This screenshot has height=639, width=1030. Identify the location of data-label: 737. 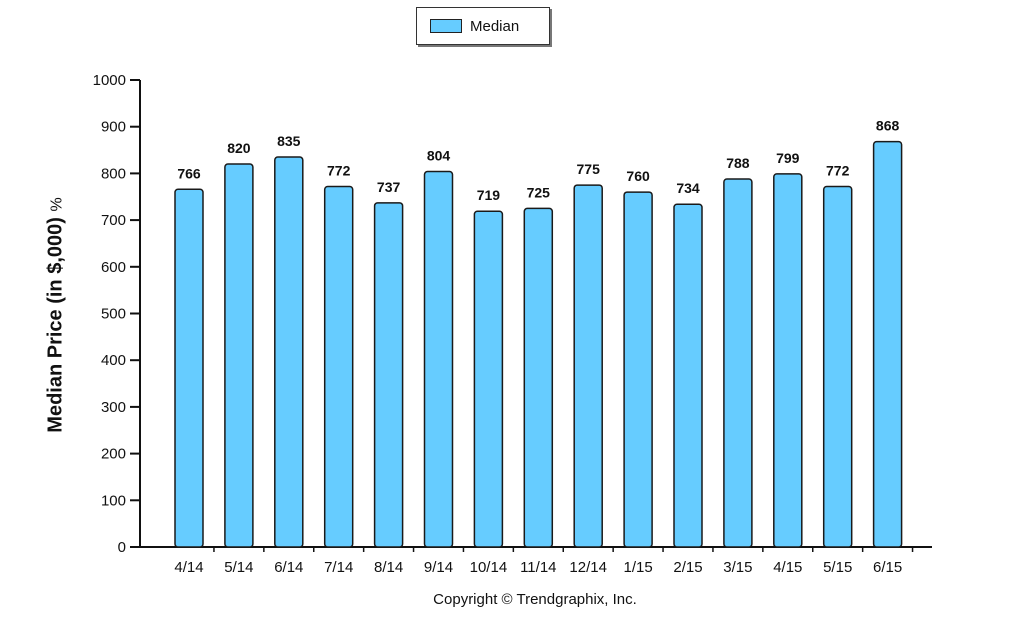
(389, 187).